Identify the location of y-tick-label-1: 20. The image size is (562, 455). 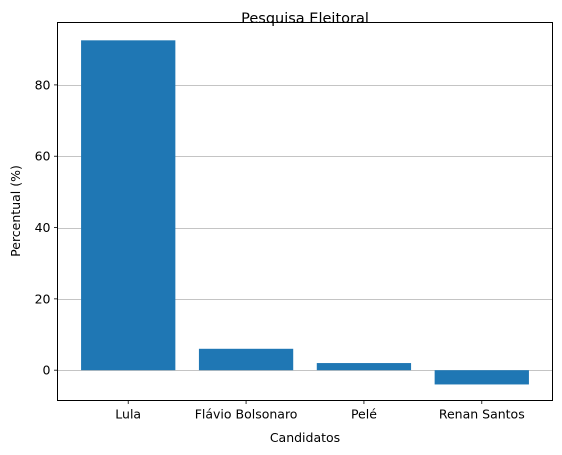
(43, 298).